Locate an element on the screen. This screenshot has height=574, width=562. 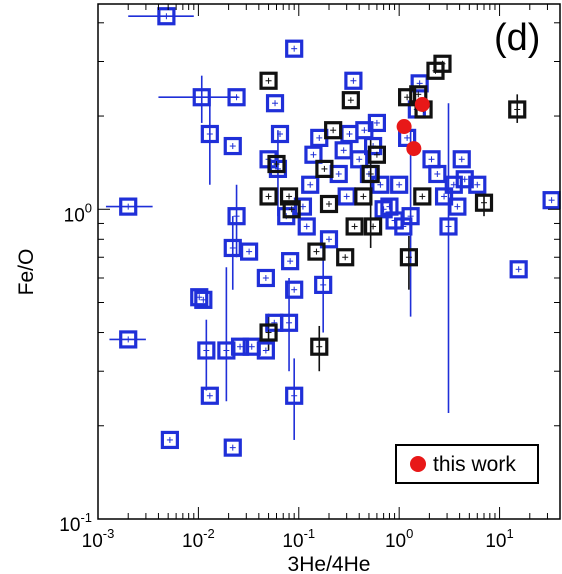
y-tick-label: 10⁰ is located at coordinates (78, 213).